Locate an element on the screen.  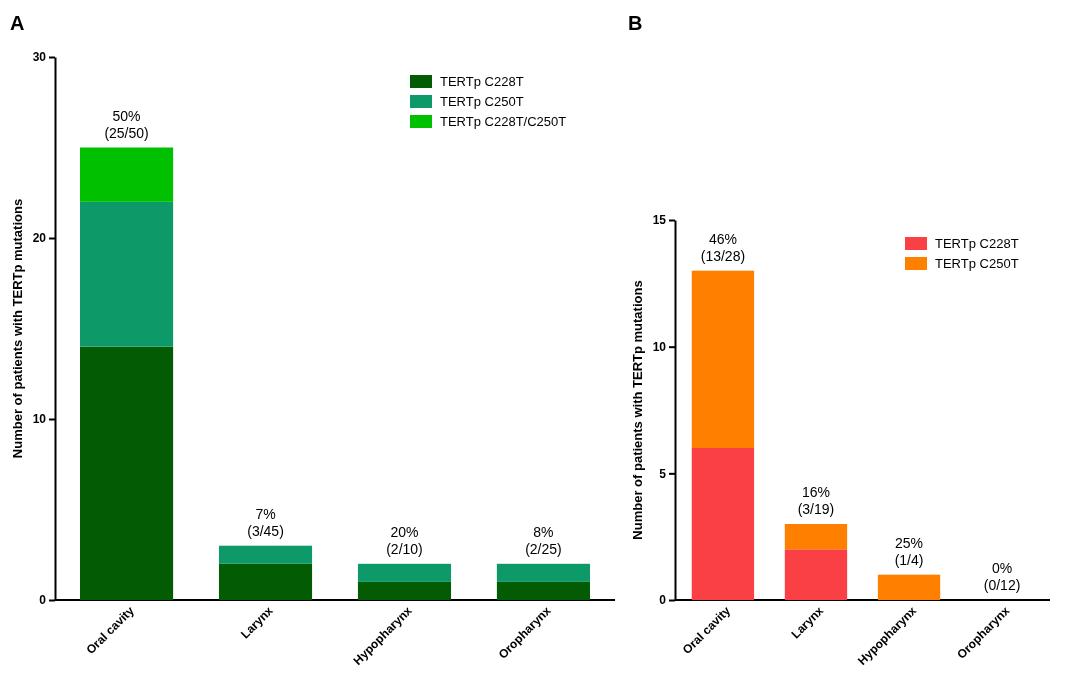
chart-title: B is located at coordinates (635, 23).